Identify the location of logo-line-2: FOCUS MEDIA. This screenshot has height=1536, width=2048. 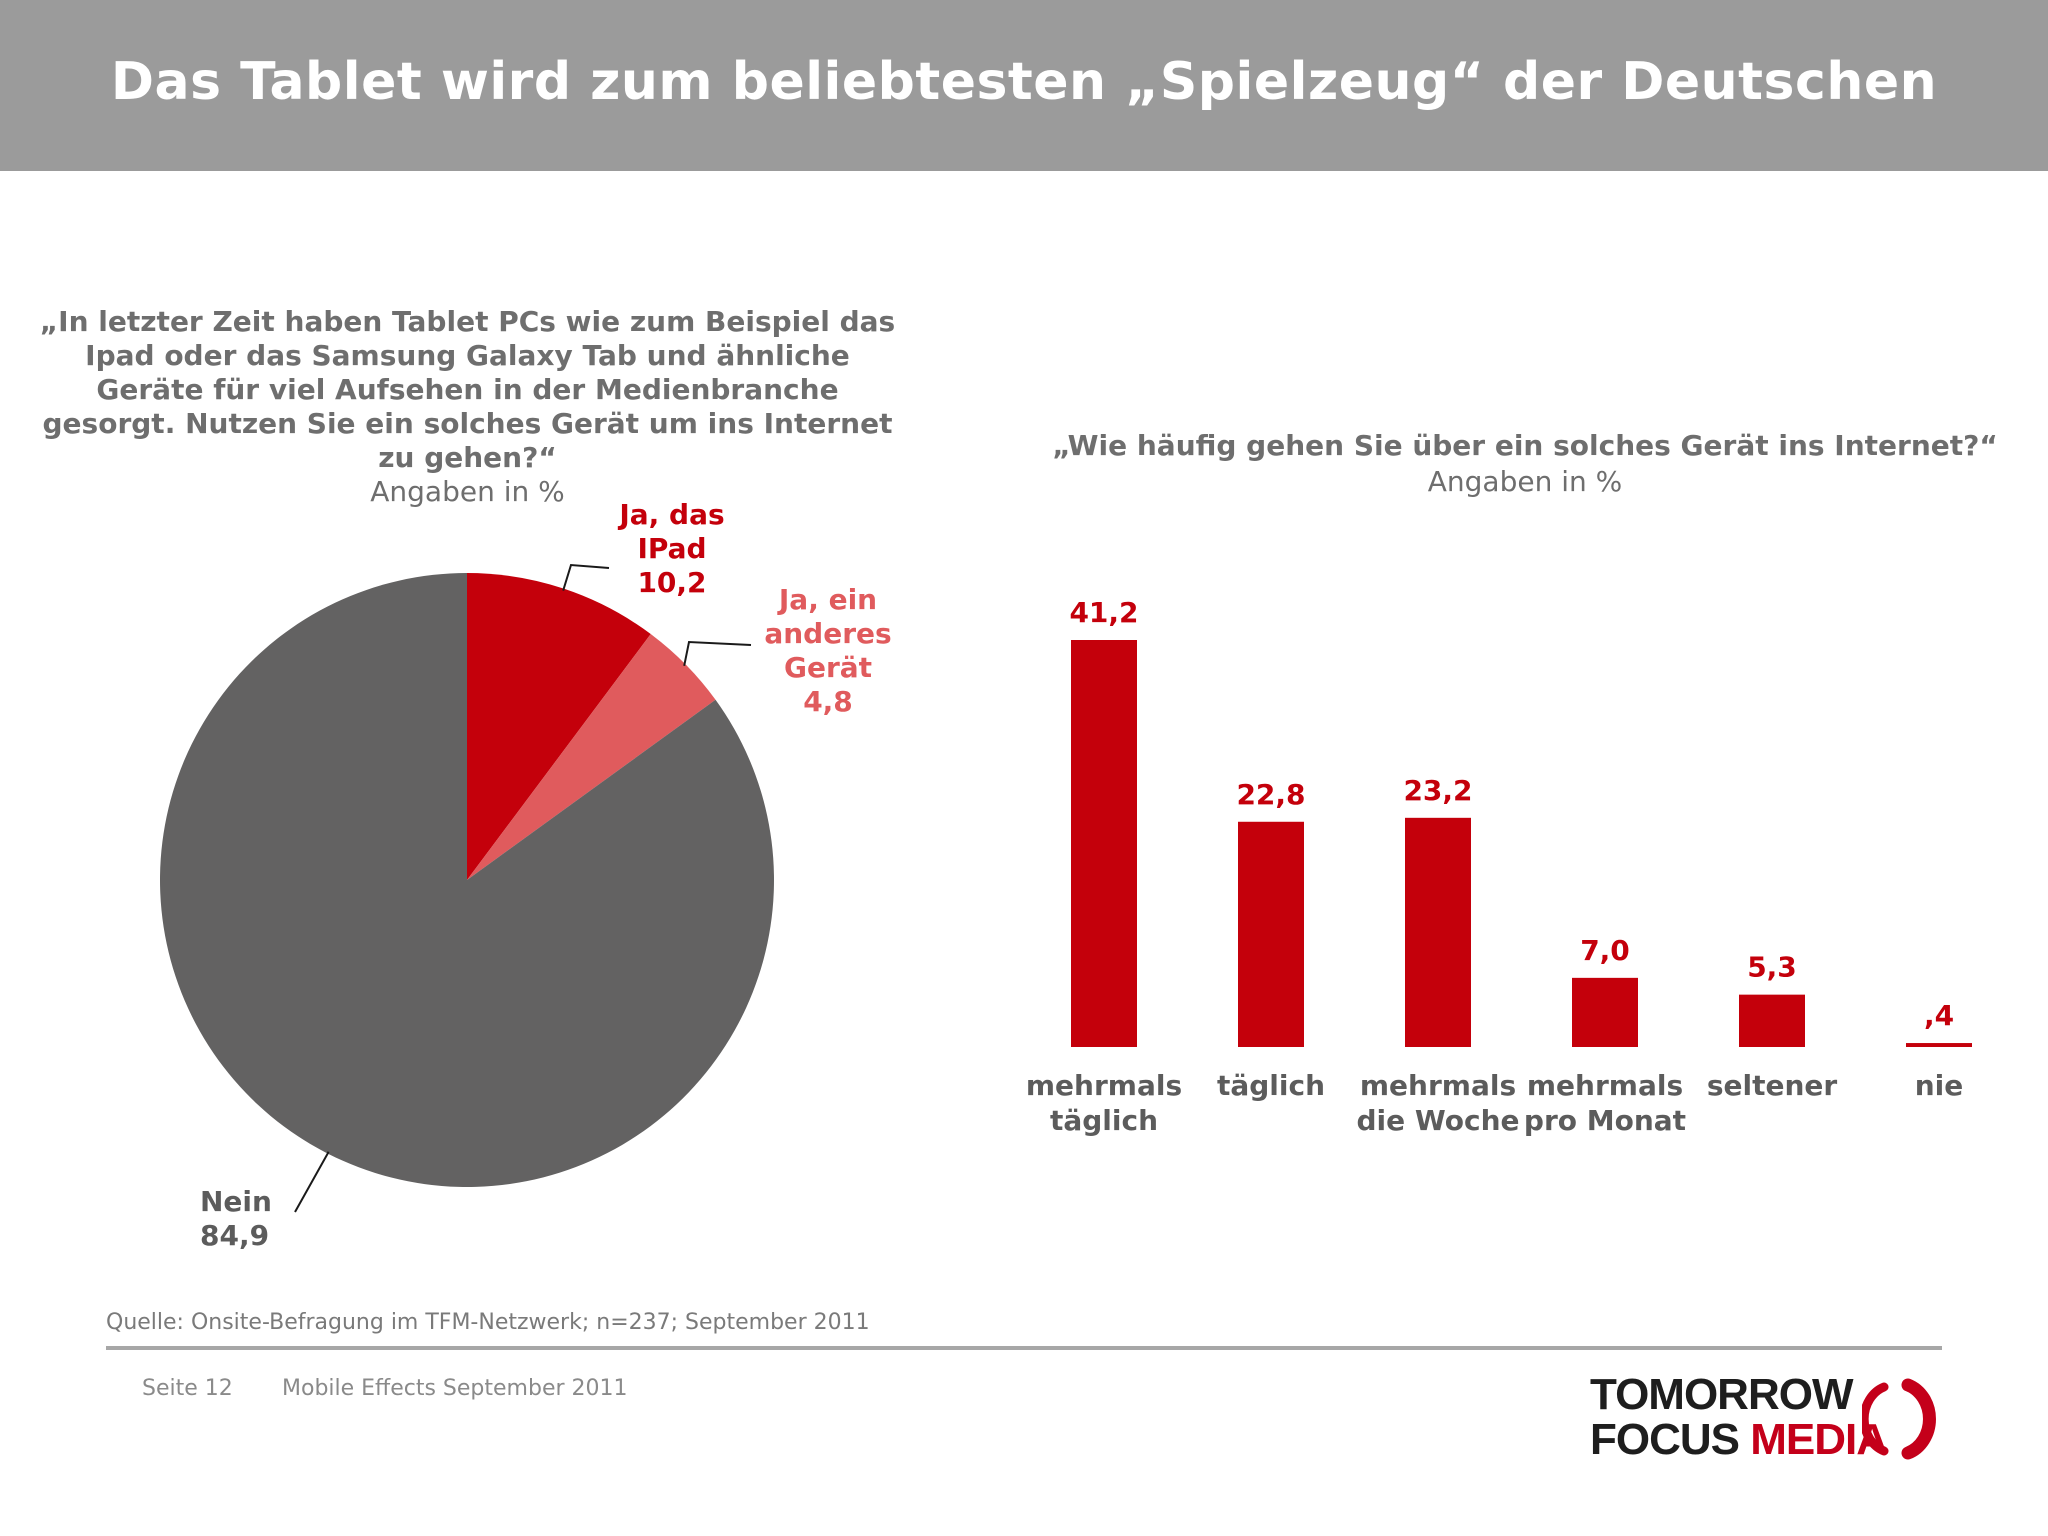
(1739, 1439).